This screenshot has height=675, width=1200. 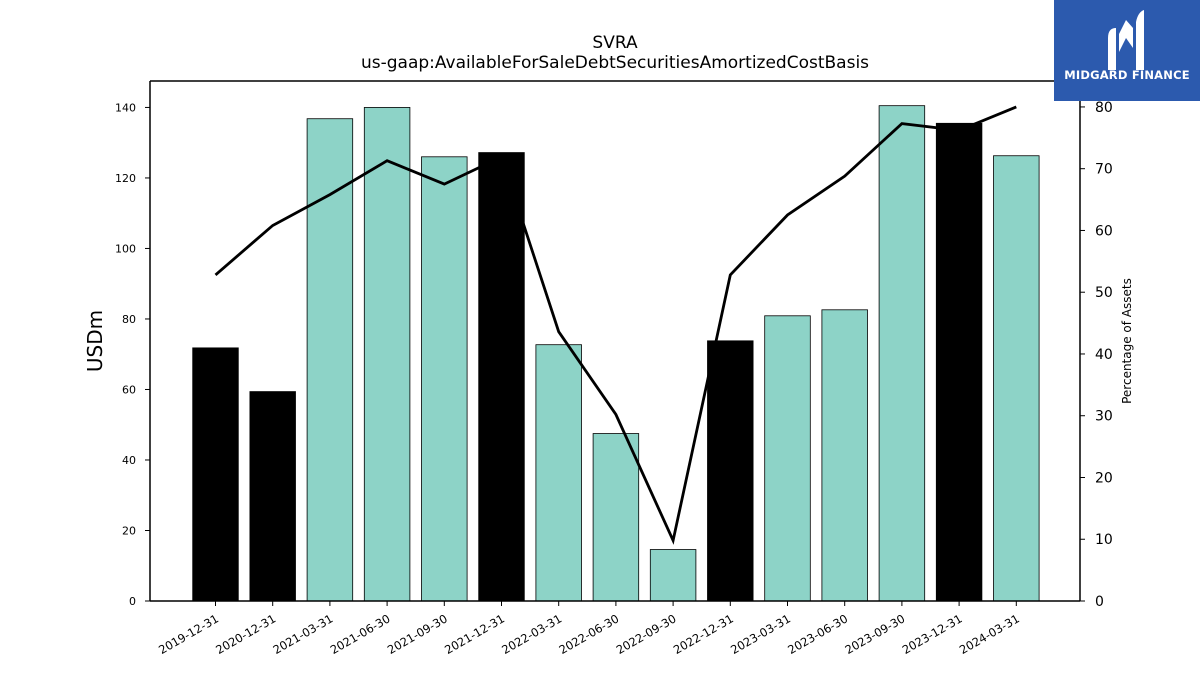 I want to click on x-tick-label: 2022-06-30, so click(x=589, y=634).